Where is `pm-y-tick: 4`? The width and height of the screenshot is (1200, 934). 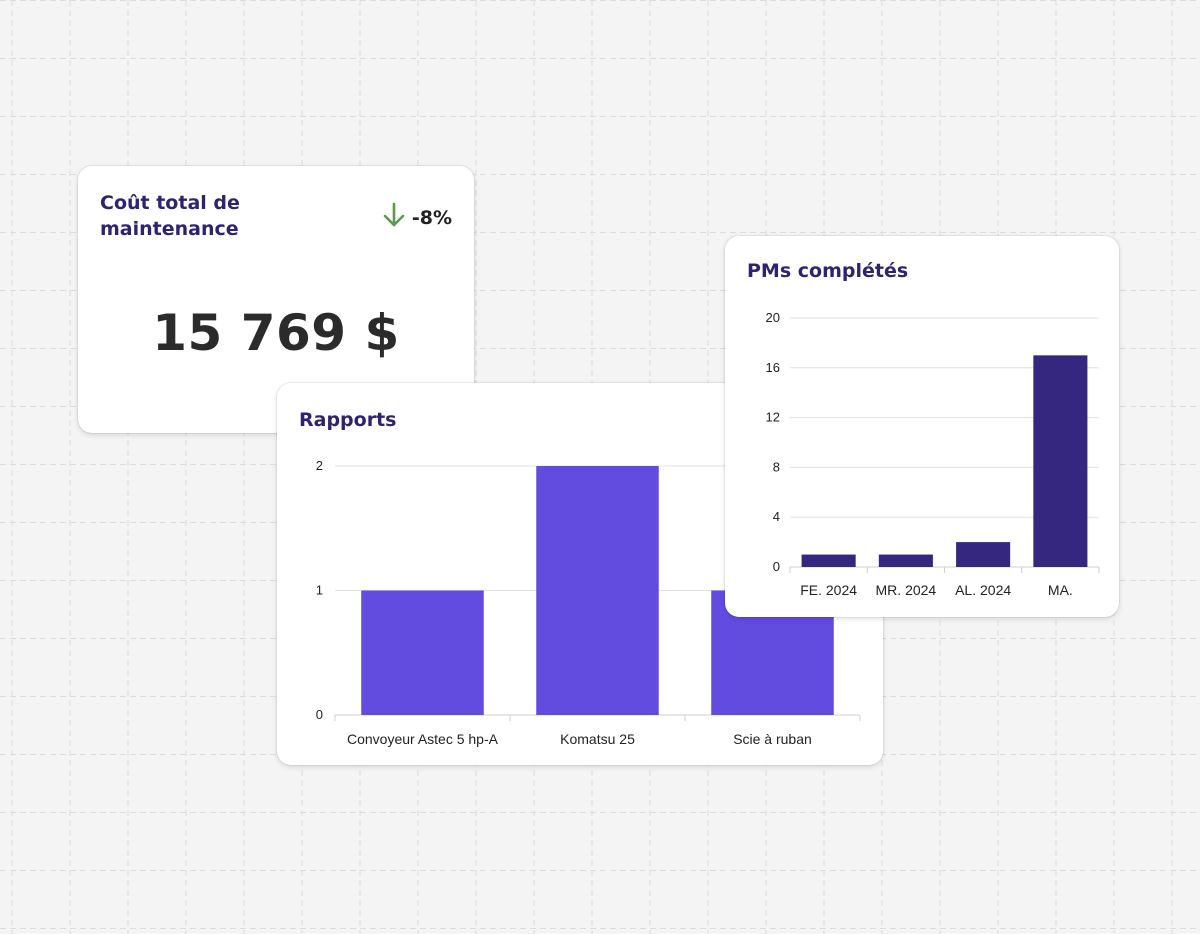
pm-y-tick: 4 is located at coordinates (776, 516).